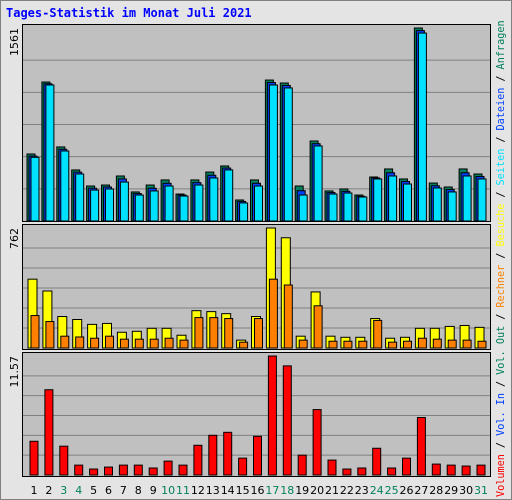 This screenshot has width=512, height=500. Describe the element at coordinates (138, 490) in the screenshot. I see `x-tick-label: 8` at that location.